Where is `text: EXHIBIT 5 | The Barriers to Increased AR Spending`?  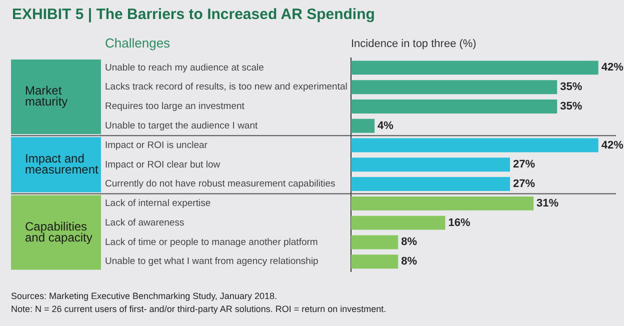 text: EXHIBIT 5 | The Barriers to Increased AR Spending is located at coordinates (193, 14).